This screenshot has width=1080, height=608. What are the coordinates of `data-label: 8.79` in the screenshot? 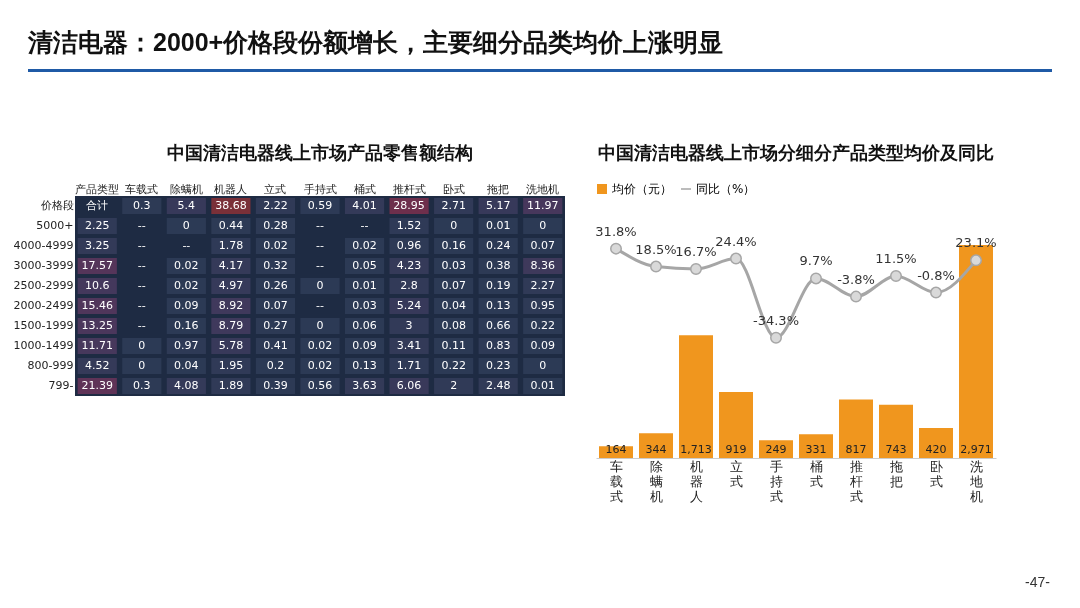 It's located at (231, 325).